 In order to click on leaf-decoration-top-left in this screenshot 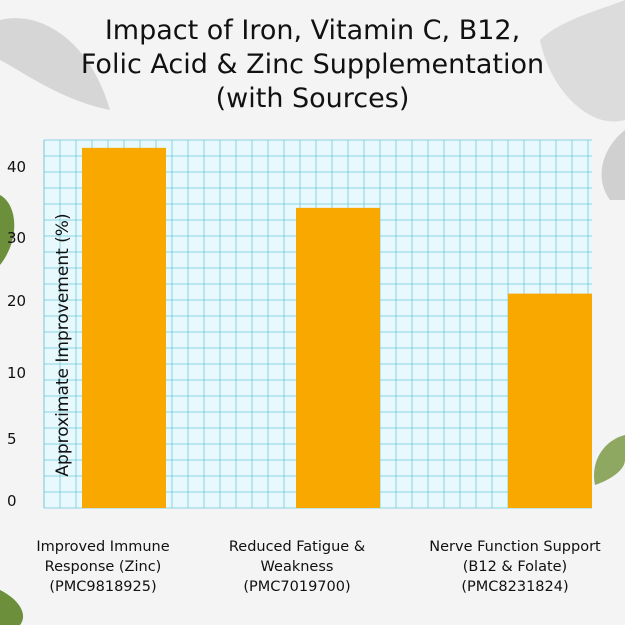, I will do `click(55, 64)`.